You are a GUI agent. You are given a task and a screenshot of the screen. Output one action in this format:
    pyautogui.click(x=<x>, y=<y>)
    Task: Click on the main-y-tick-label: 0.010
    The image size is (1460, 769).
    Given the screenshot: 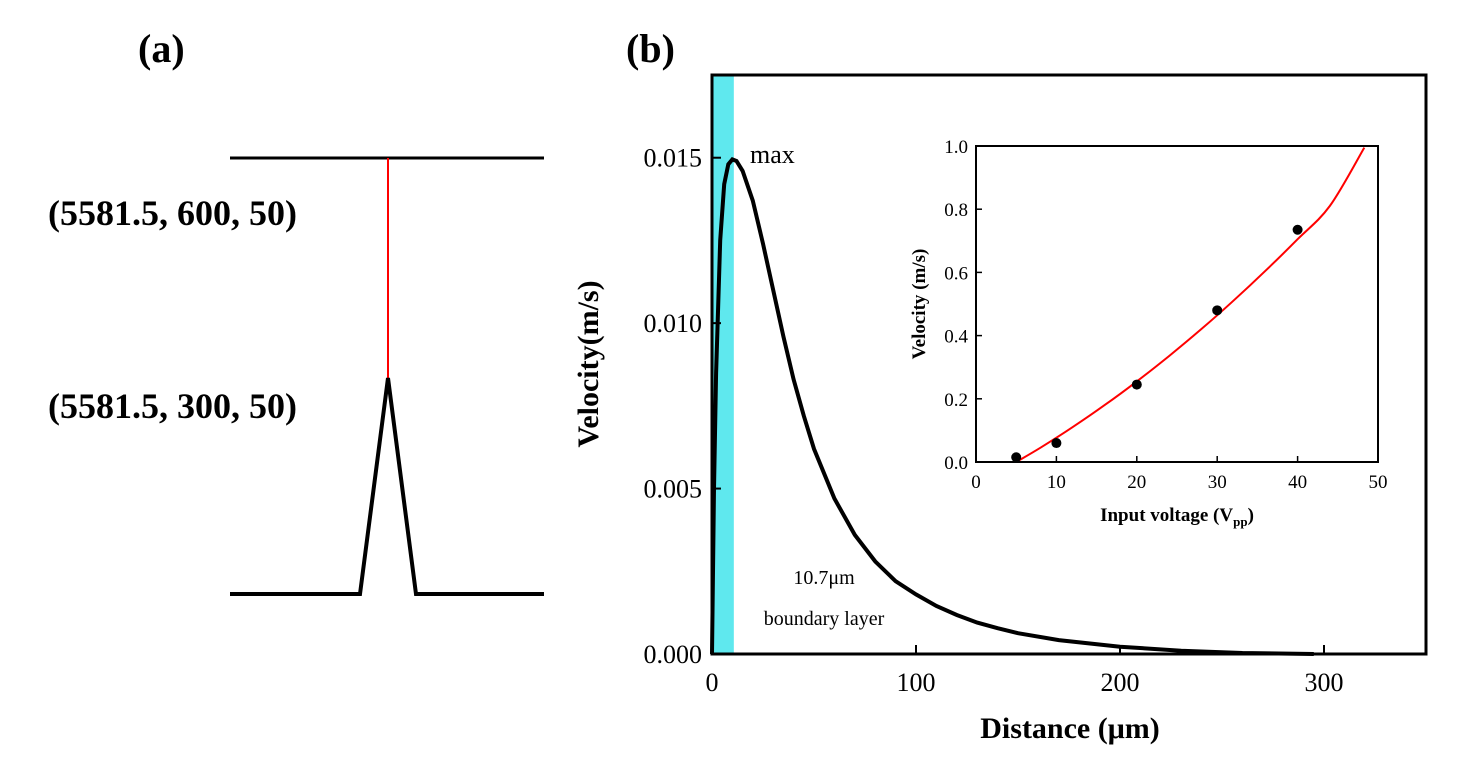 What is the action you would take?
    pyautogui.click(x=673, y=323)
    